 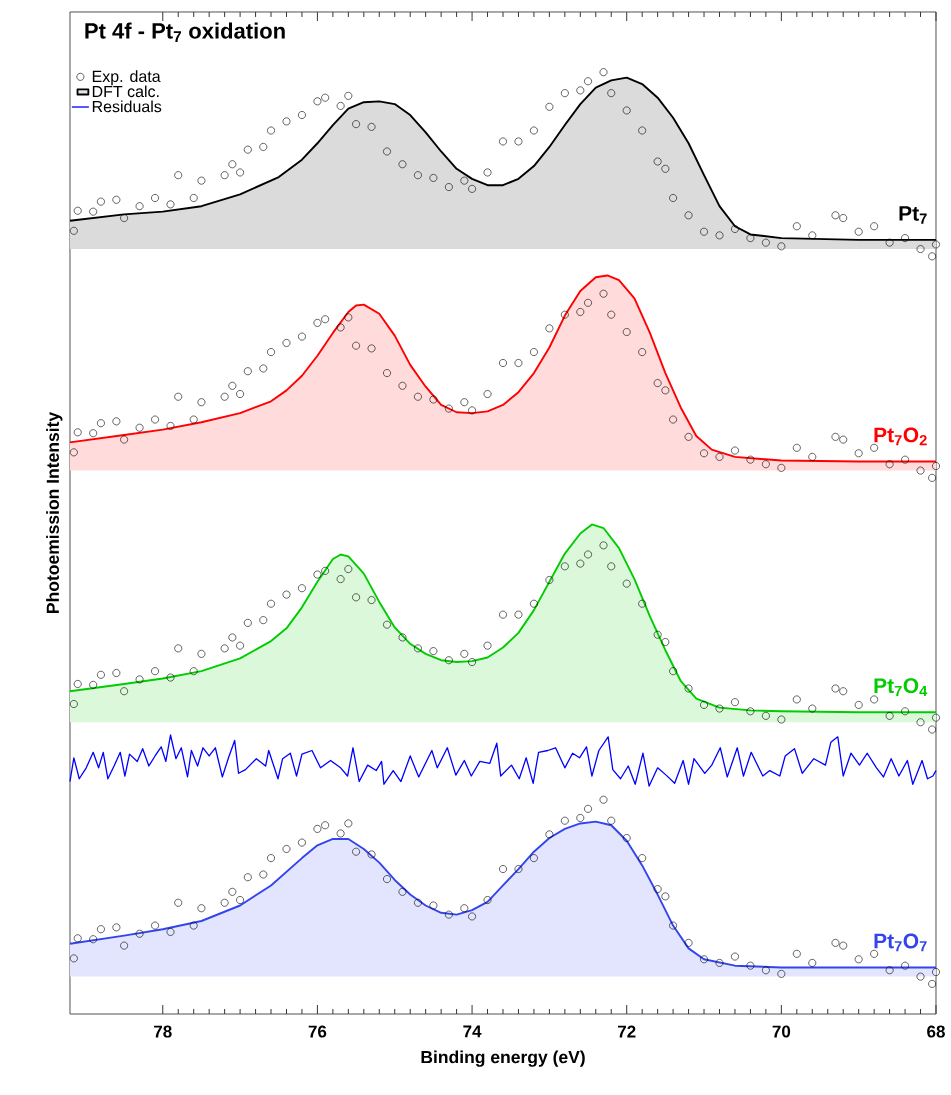 I want to click on x-axis-title: Binding energy (eV), so click(x=503, y=1058).